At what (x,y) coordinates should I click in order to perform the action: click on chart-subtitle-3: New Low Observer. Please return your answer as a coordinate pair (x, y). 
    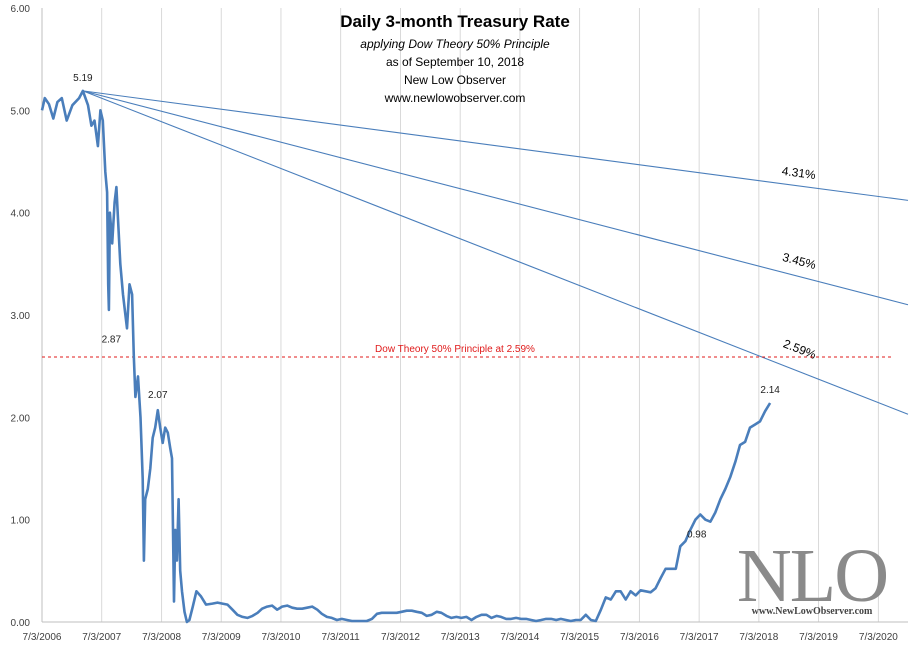
    Looking at the image, I should click on (455, 80).